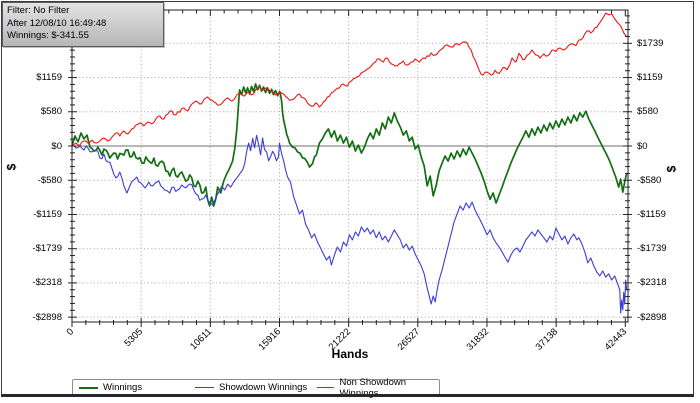 The width and height of the screenshot is (700, 403). What do you see at coordinates (650, 43) in the screenshot?
I see `y-tick-label-right: $1739` at bounding box center [650, 43].